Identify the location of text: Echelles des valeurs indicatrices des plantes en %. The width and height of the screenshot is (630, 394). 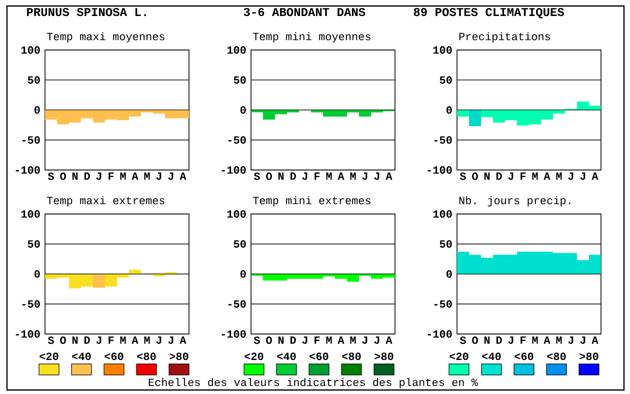
(313, 383).